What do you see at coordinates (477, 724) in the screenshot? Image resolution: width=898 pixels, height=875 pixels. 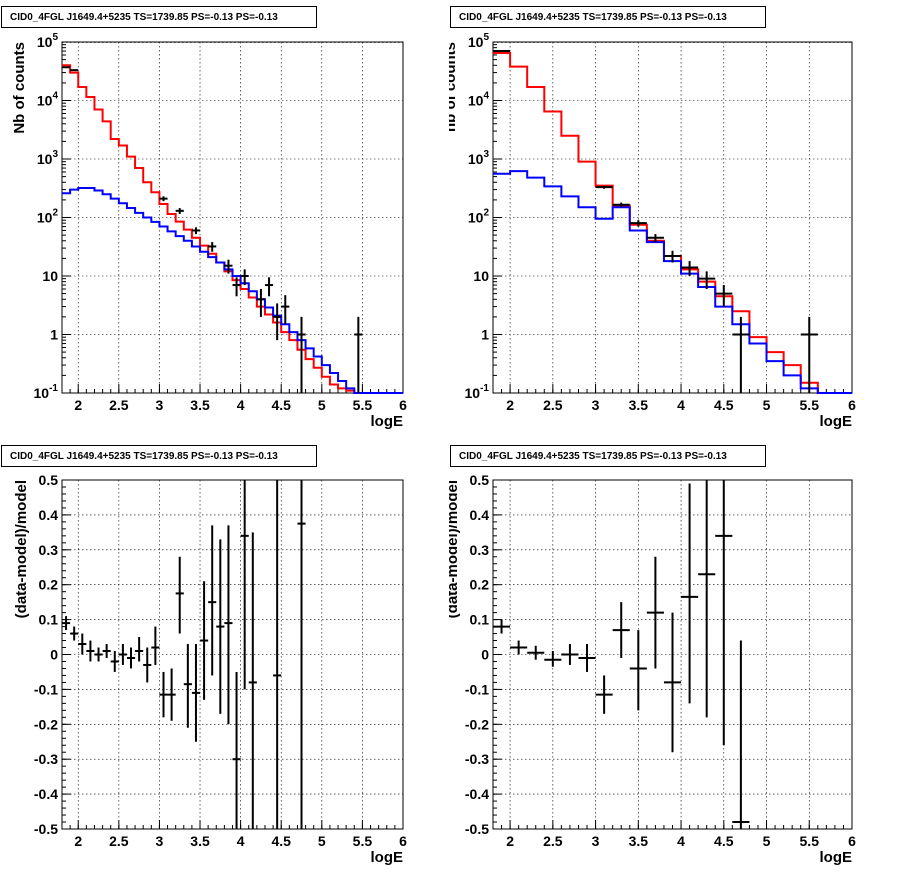 I see `y-tick-label: -0.2` at bounding box center [477, 724].